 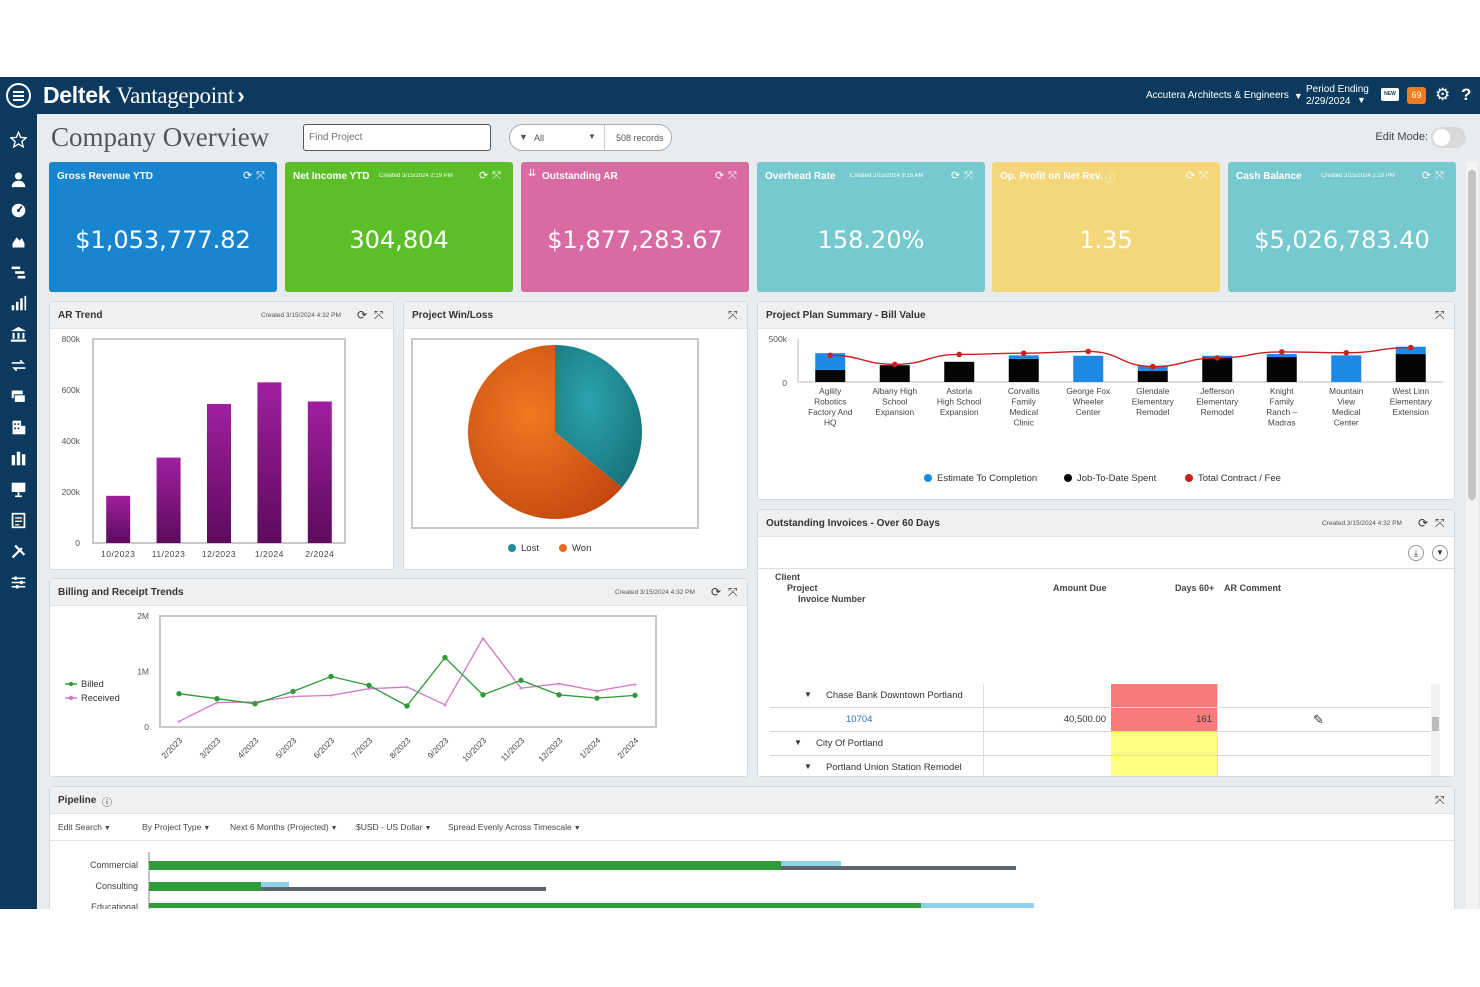 I want to click on opportunities-icon, so click(x=18, y=241).